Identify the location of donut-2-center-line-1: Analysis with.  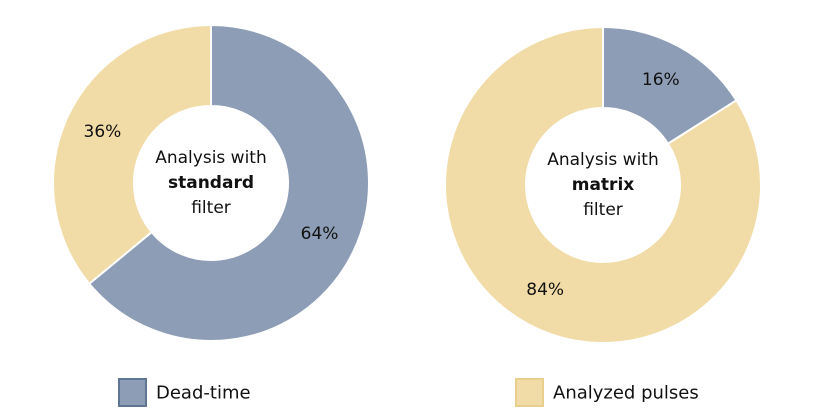
(603, 160).